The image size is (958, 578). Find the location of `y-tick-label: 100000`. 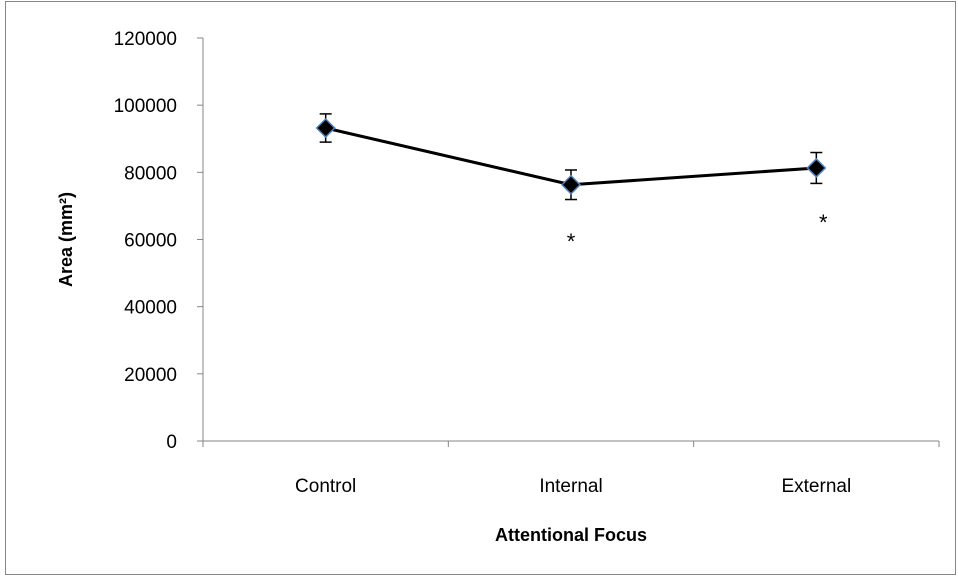

y-tick-label: 100000 is located at coordinates (145, 106).